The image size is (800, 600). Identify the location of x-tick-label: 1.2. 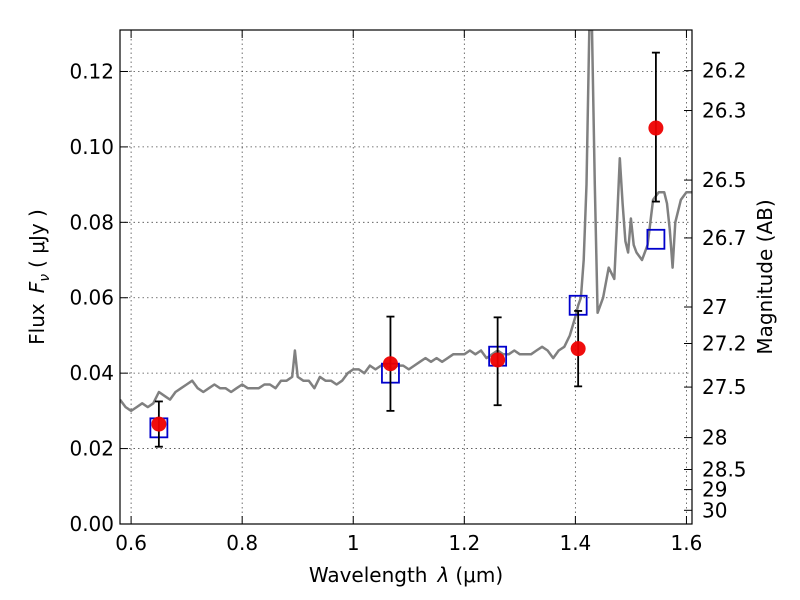
(464, 543).